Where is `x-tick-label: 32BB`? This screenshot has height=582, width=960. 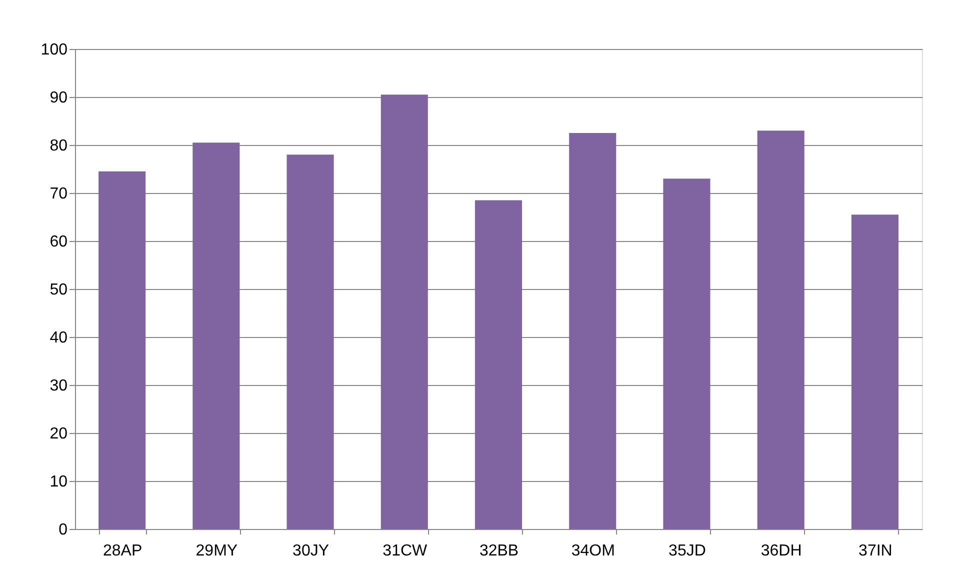
x-tick-label: 32BB is located at coordinates (499, 551).